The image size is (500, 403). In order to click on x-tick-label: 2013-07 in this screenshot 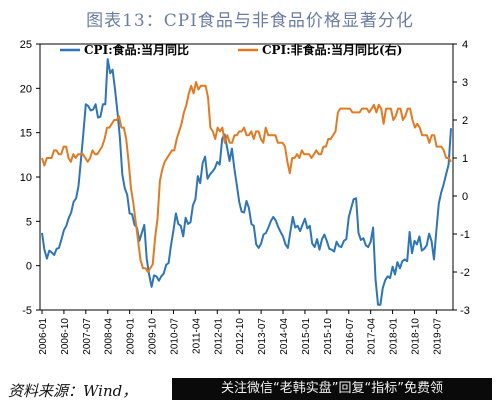, I will do `click(262, 336)`.